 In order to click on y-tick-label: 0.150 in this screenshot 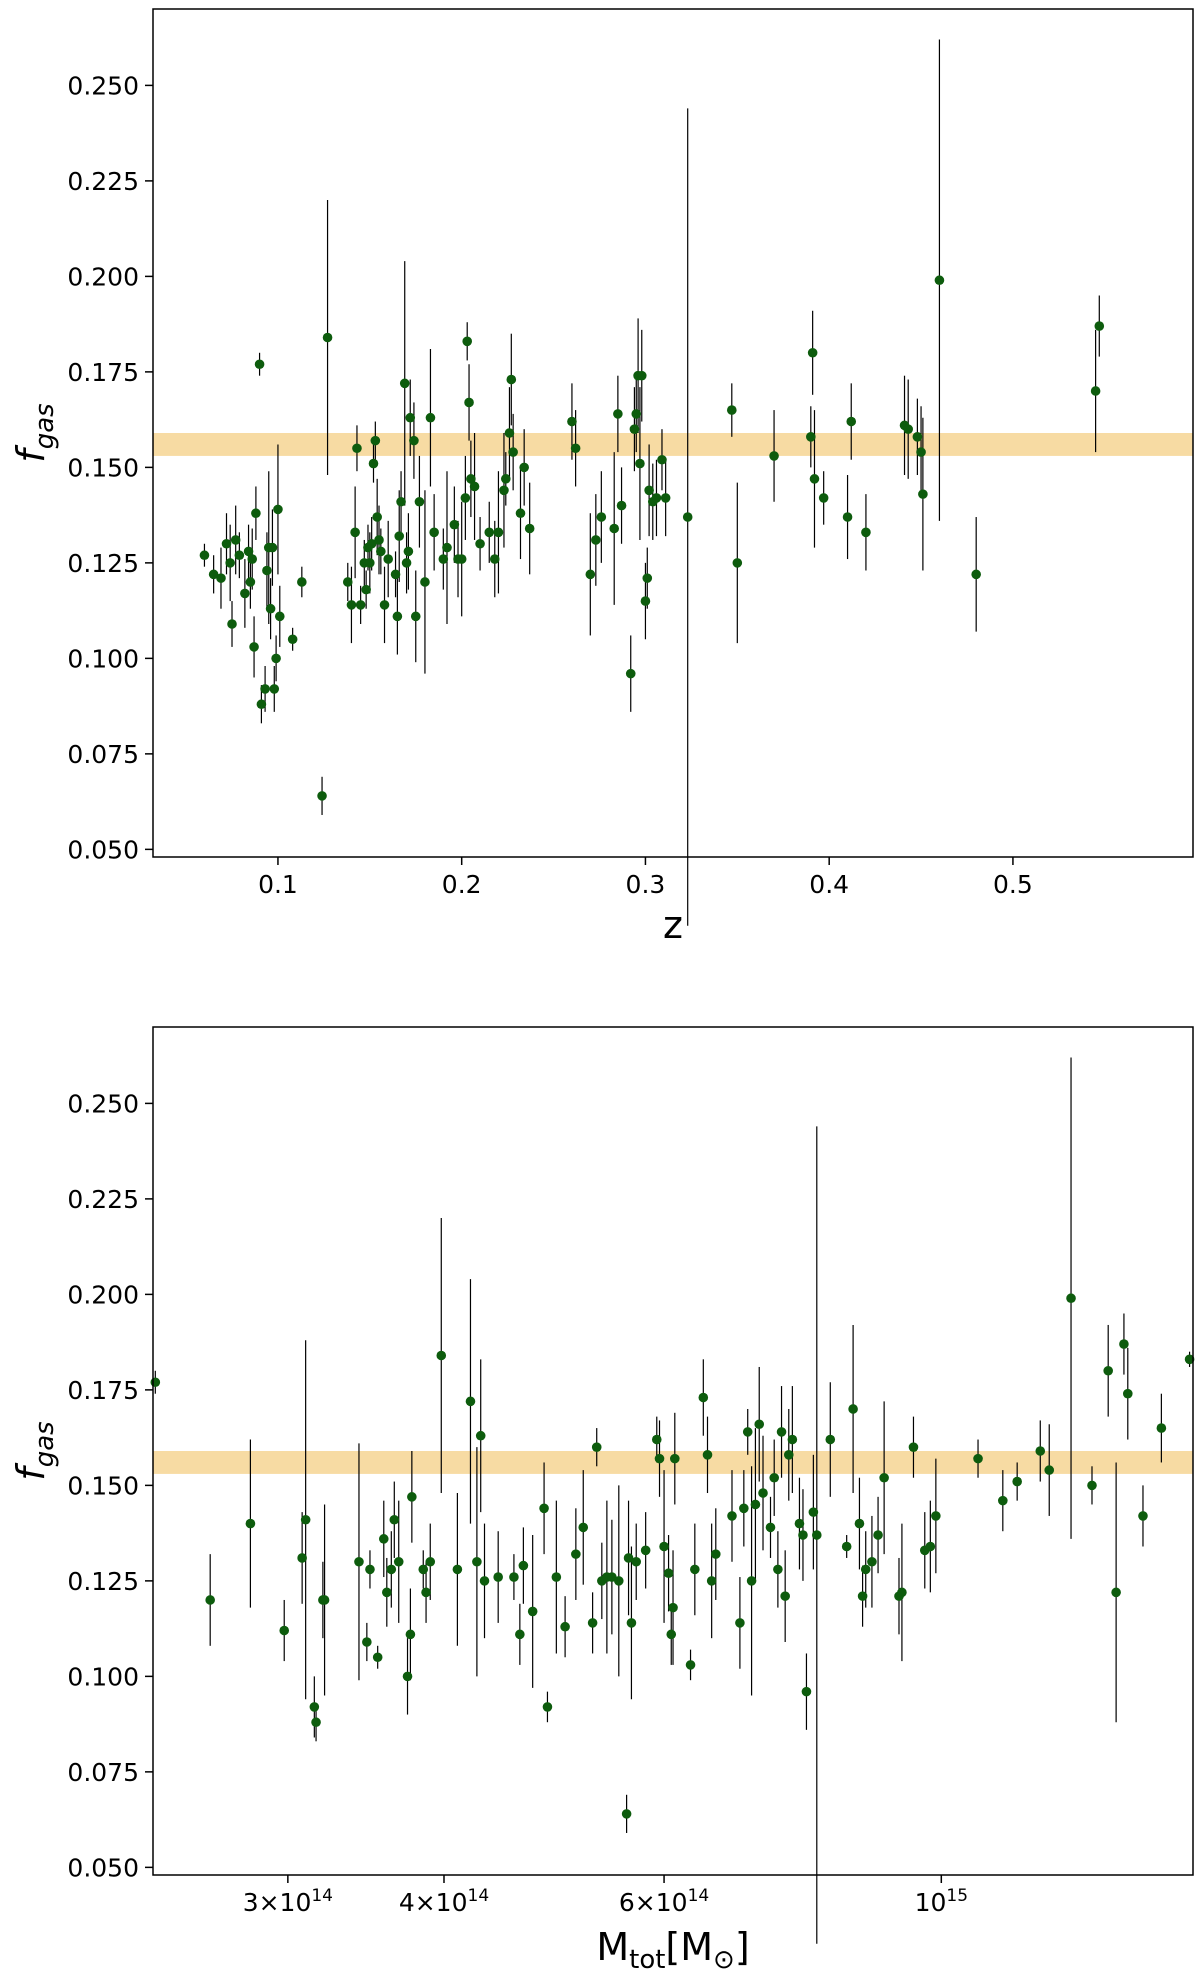, I will do `click(103, 467)`.